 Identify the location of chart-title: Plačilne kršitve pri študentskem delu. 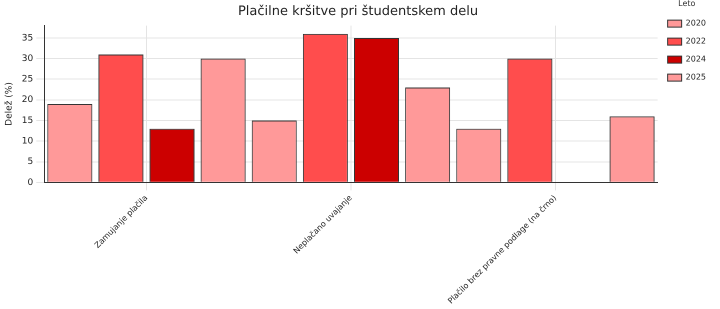
(358, 12).